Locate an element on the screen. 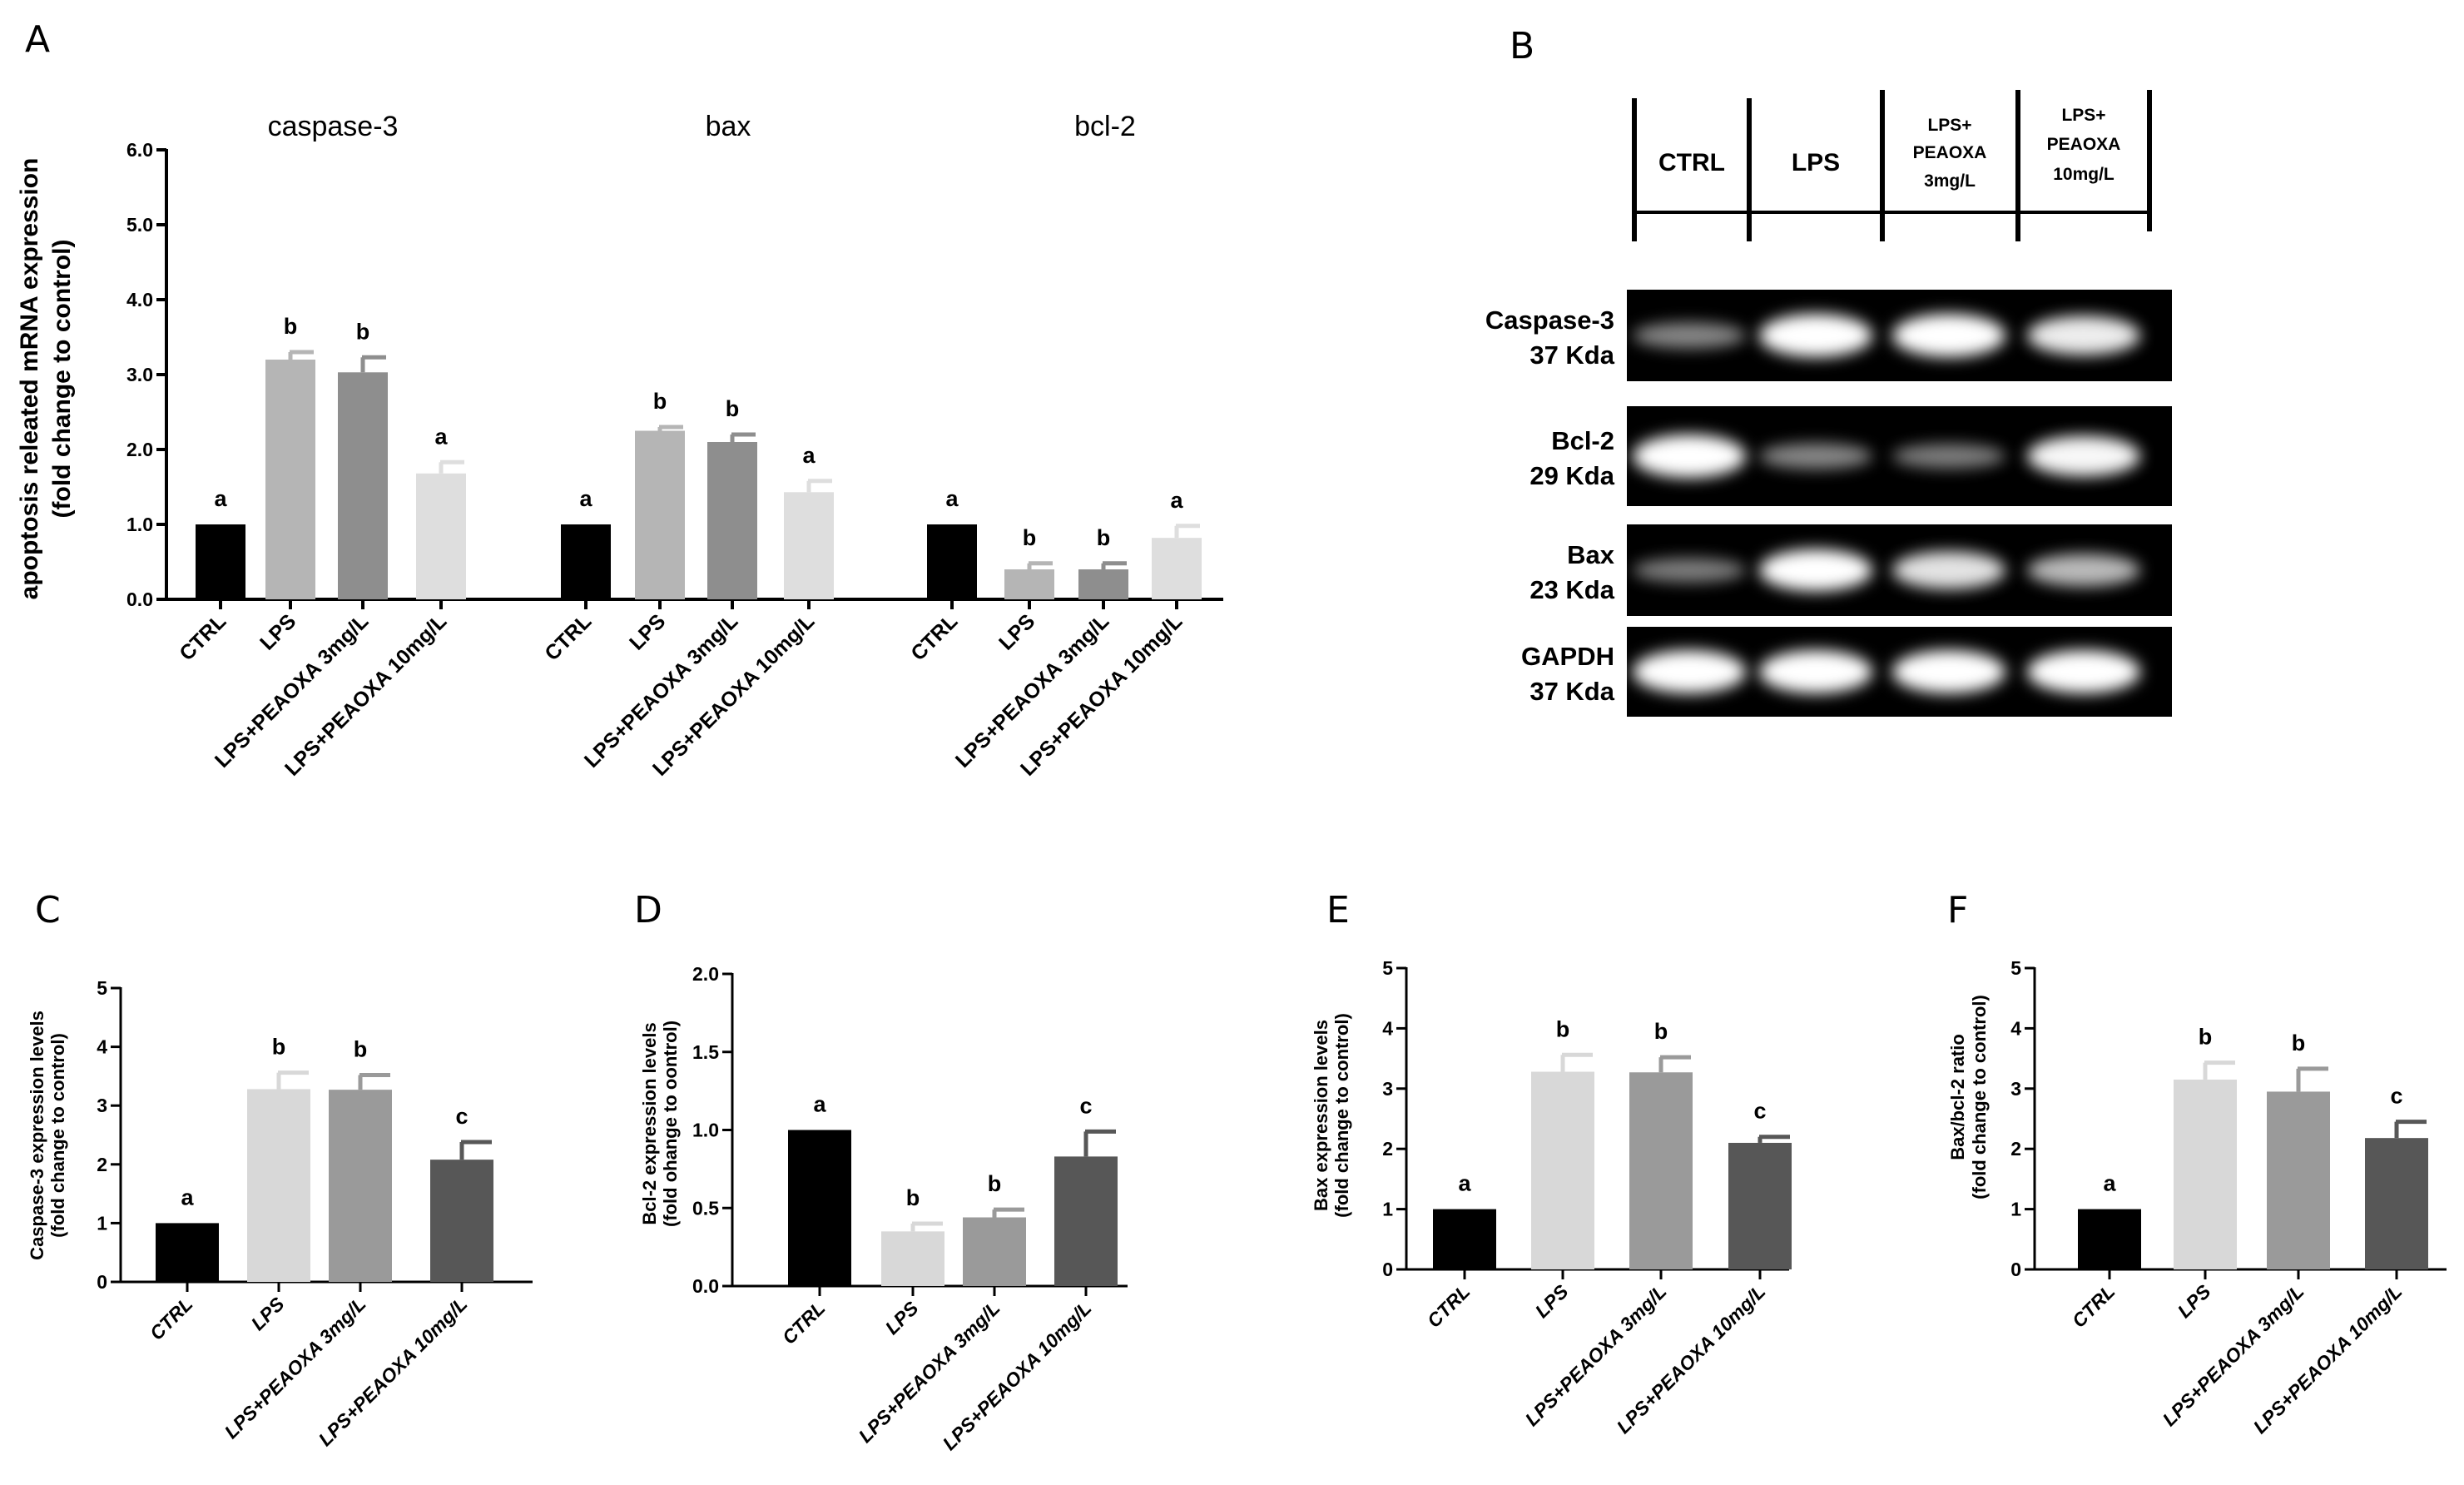 The image size is (2464, 1485). panel-c-ylabel-line1: Caspase-3 expression levels is located at coordinates (37, 1135).